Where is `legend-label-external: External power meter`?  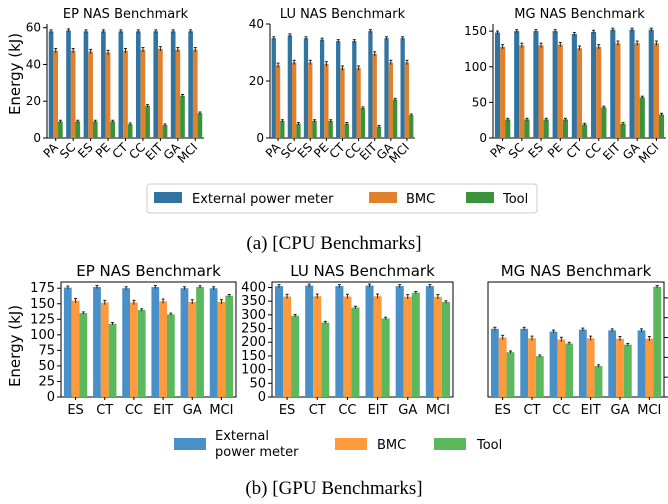
legend-label-external: External power meter is located at coordinates (263, 199).